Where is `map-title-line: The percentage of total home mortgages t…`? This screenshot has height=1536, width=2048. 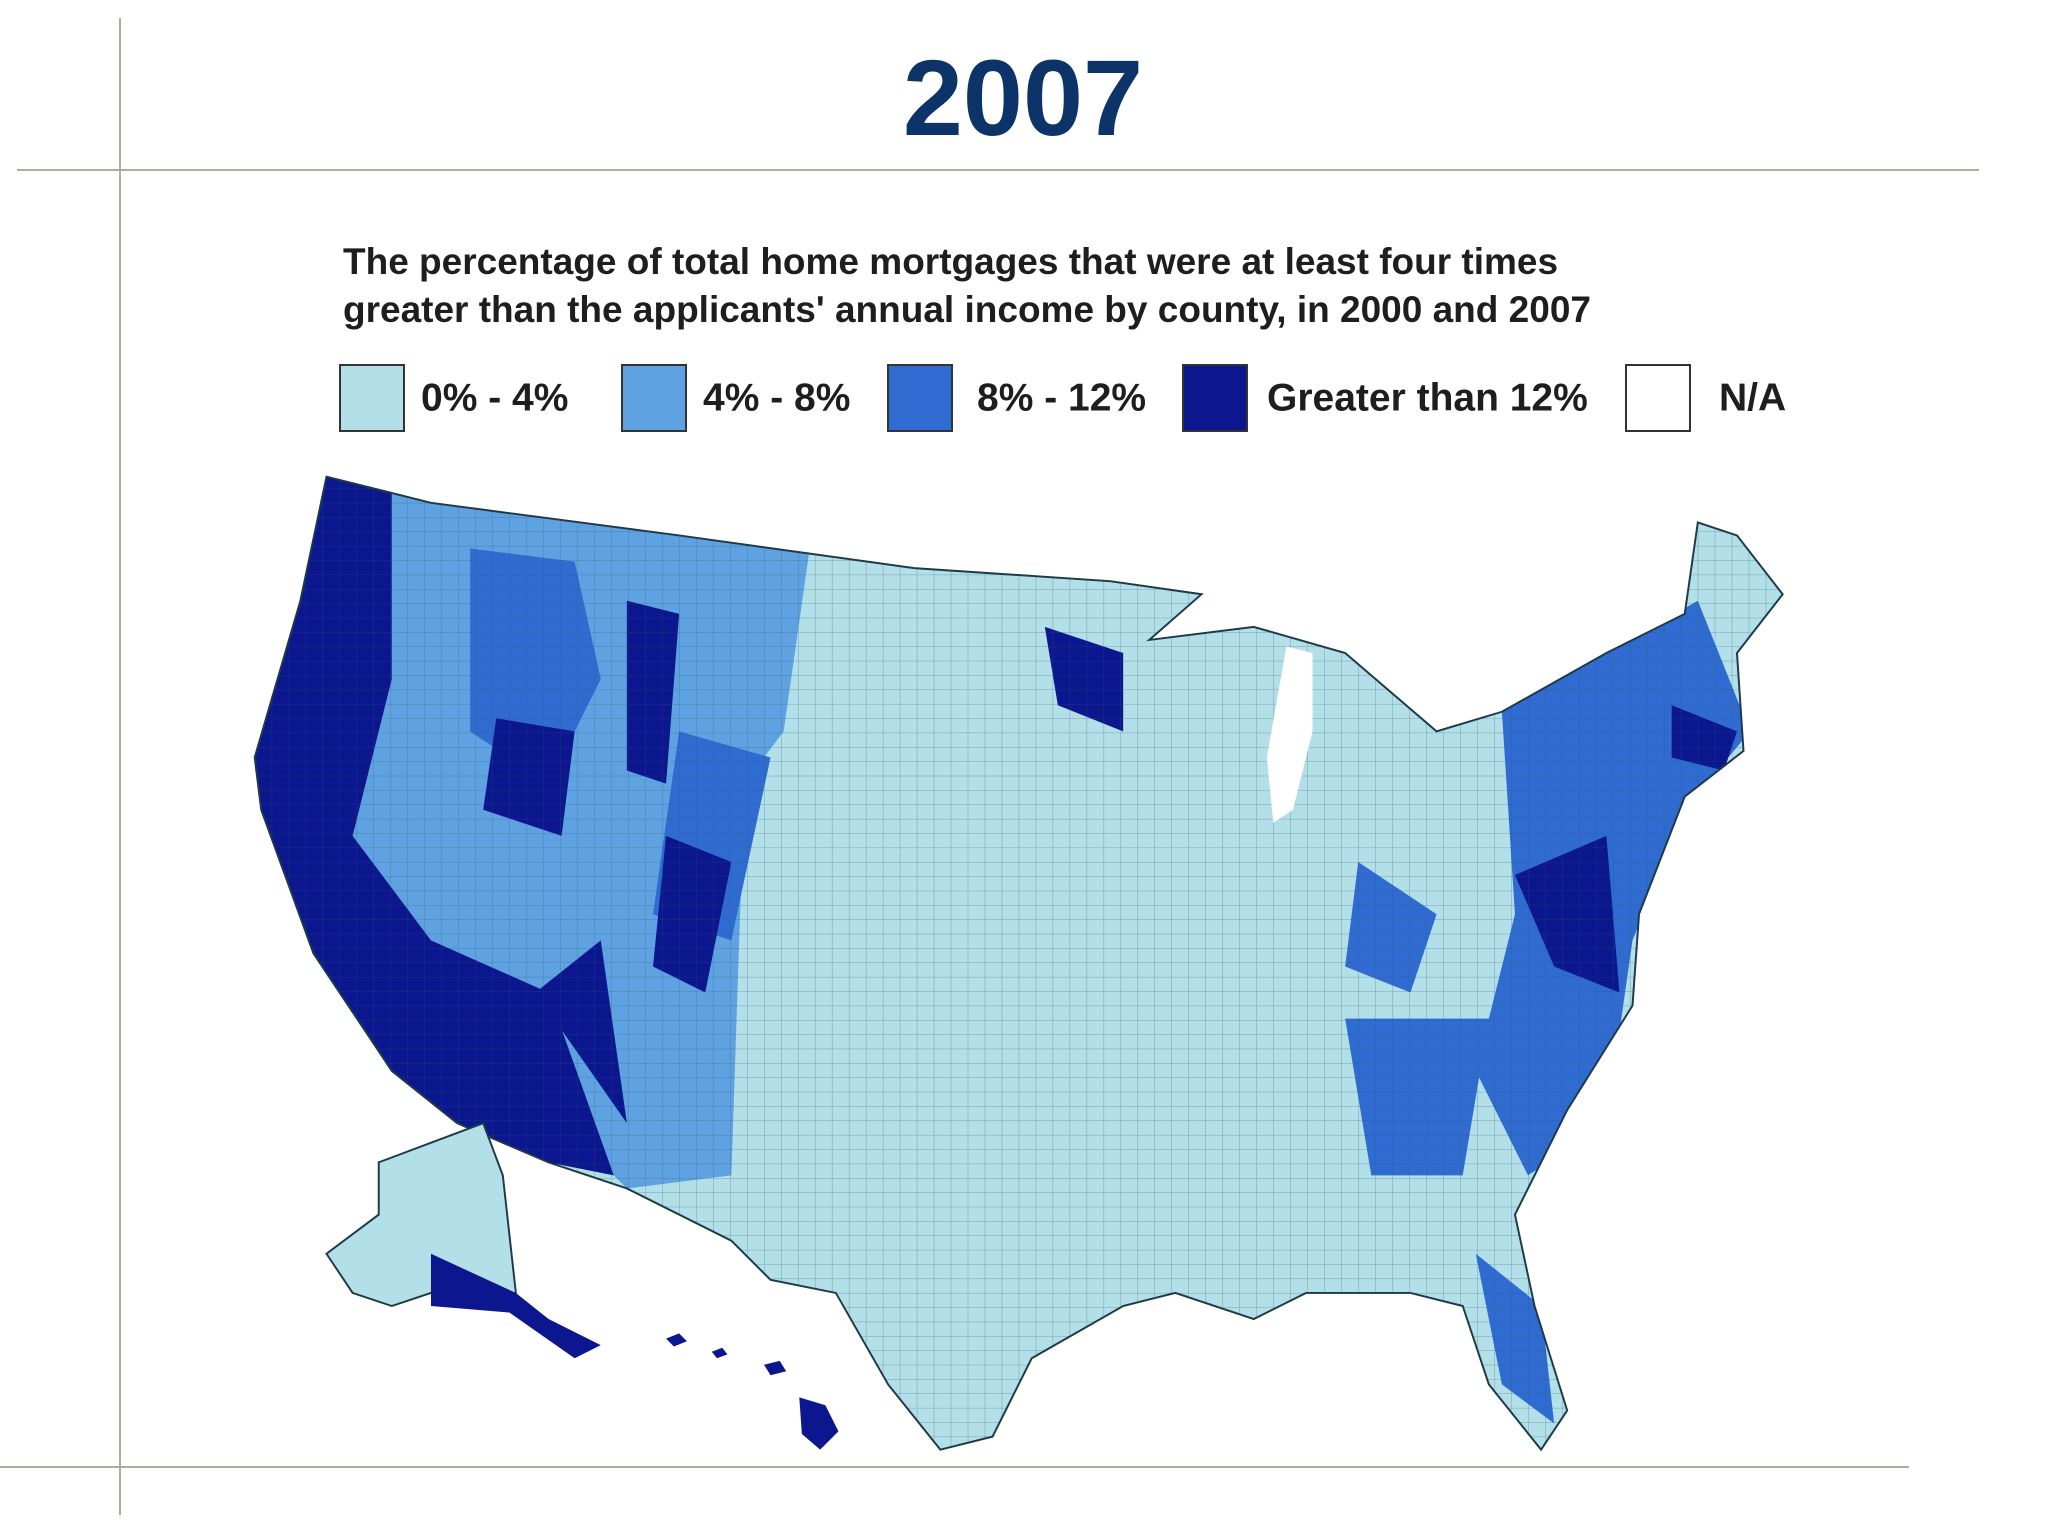
map-title-line: The percentage of total home mortgages t… is located at coordinates (950, 261).